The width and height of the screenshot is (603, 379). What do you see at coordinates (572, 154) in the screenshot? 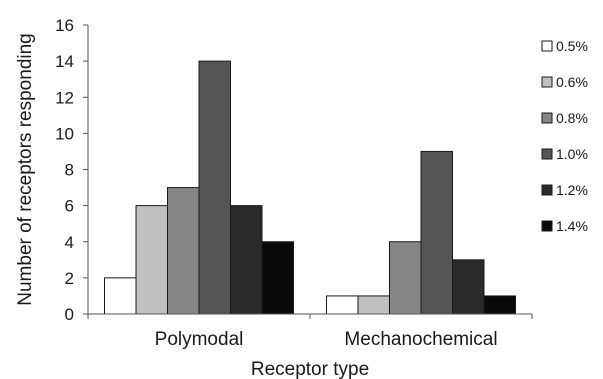
I see `legend-label: 1.0%` at bounding box center [572, 154].